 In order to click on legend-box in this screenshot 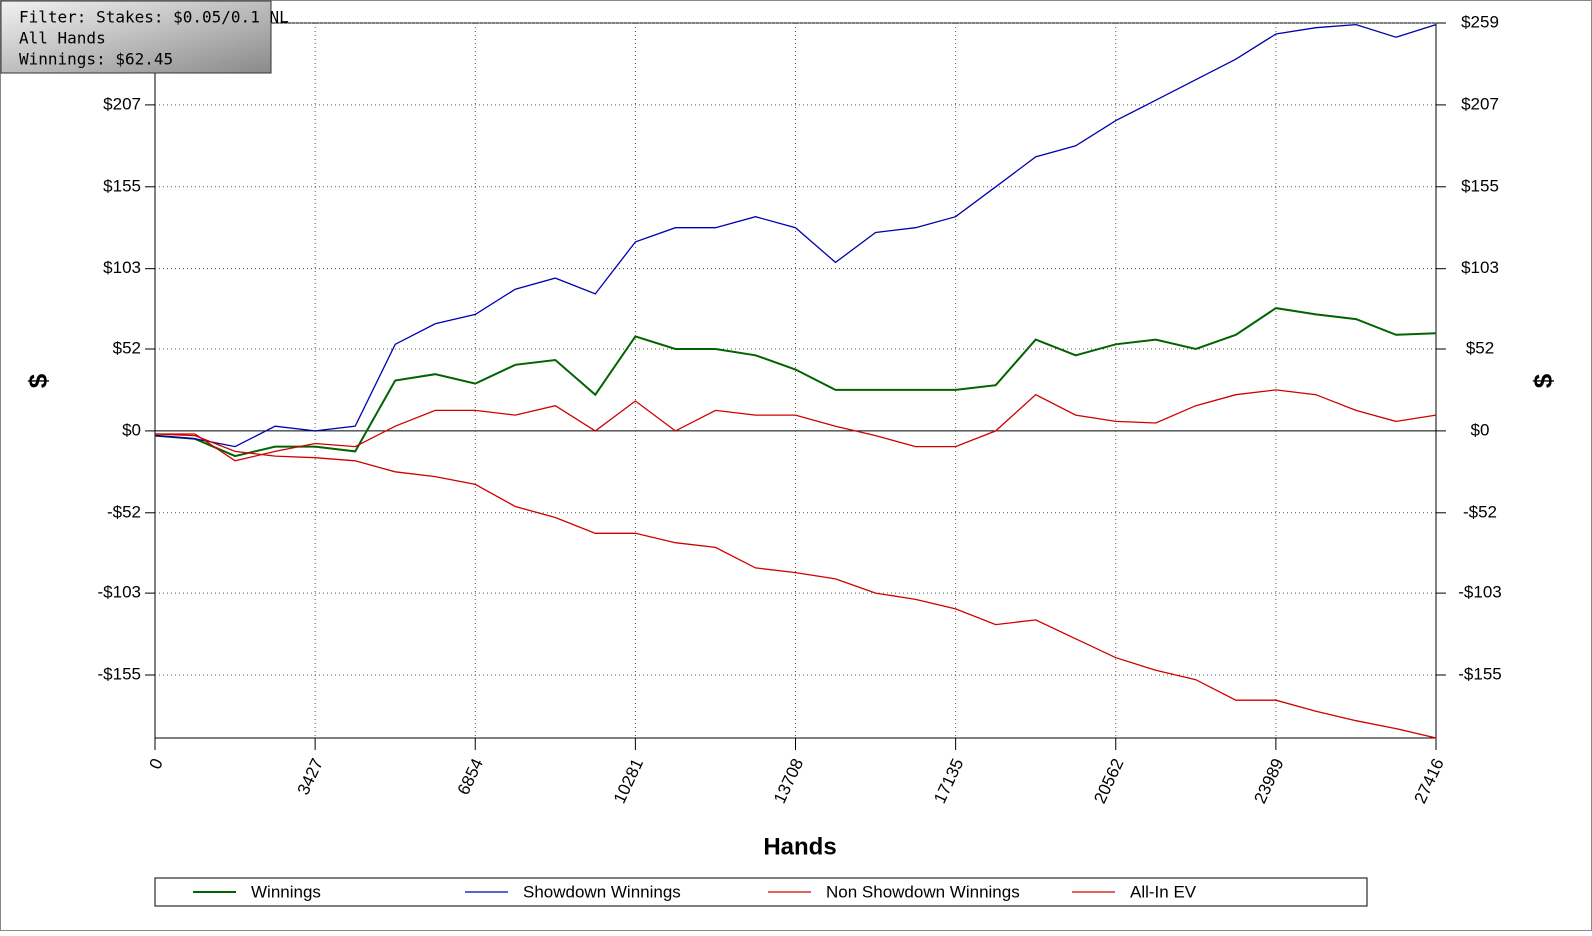, I will do `click(761, 892)`.